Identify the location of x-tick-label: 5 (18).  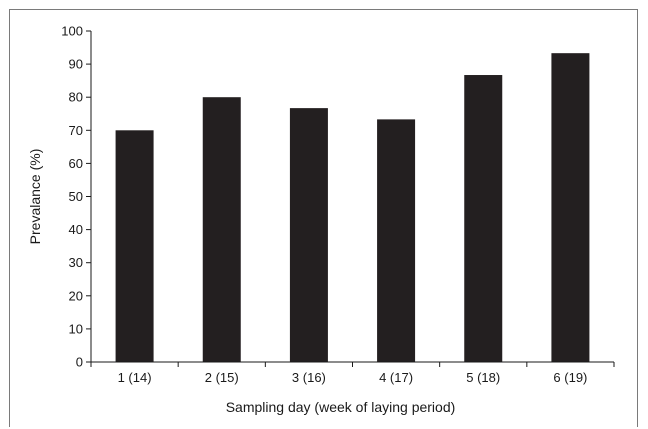
(483, 377).